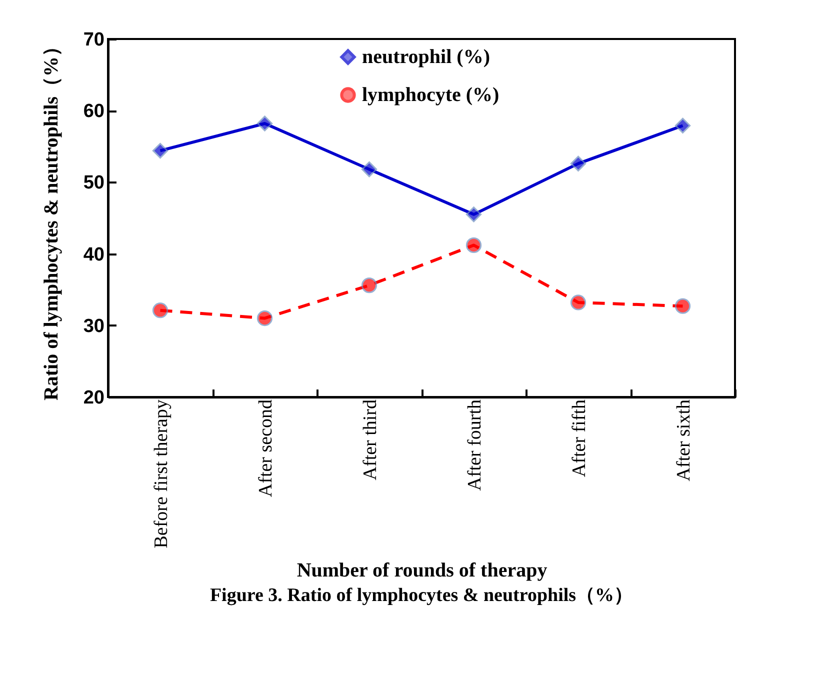 This screenshot has width=816, height=681. What do you see at coordinates (51, 218) in the screenshot?
I see `y-axis-title: Ratio of lymphocytes & neutrophils（%）` at bounding box center [51, 218].